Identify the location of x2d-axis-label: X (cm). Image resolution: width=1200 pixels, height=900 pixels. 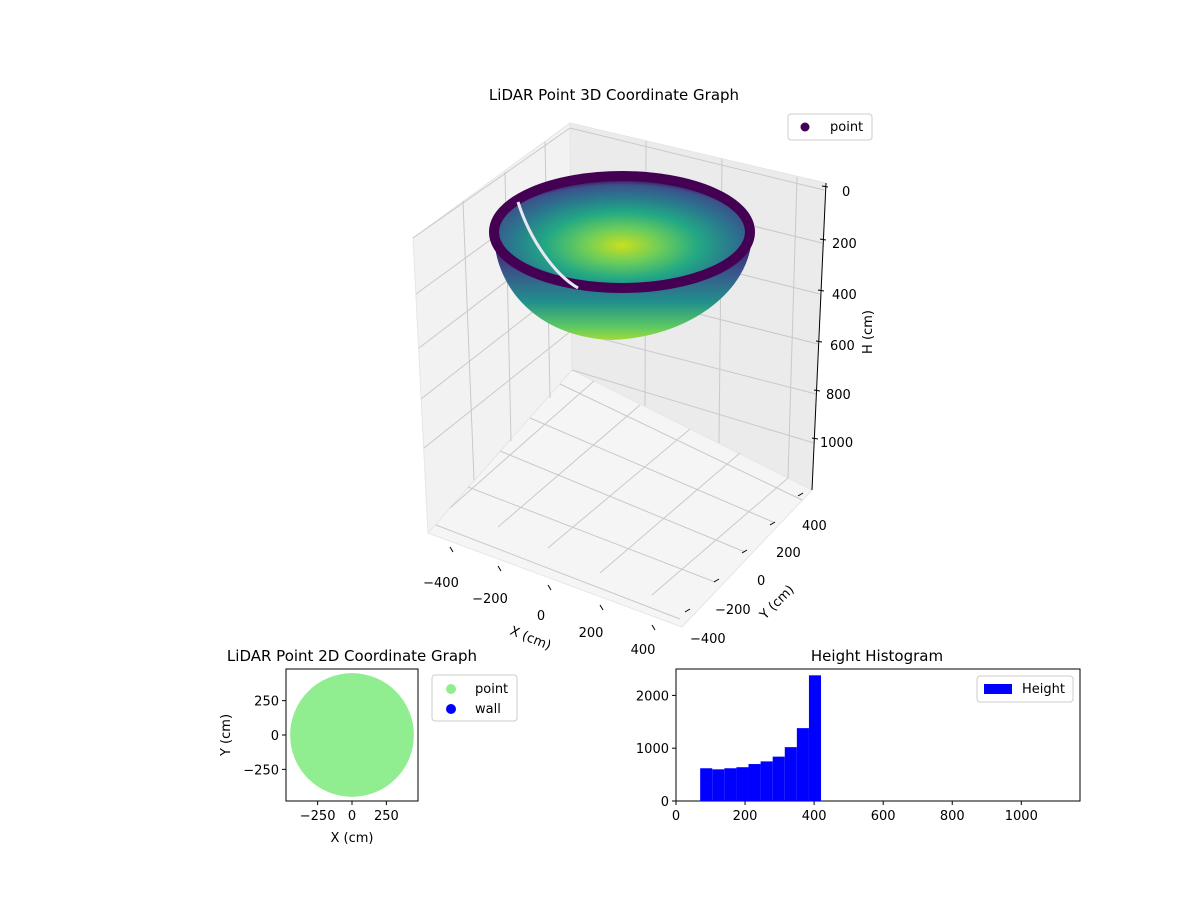
(352, 838).